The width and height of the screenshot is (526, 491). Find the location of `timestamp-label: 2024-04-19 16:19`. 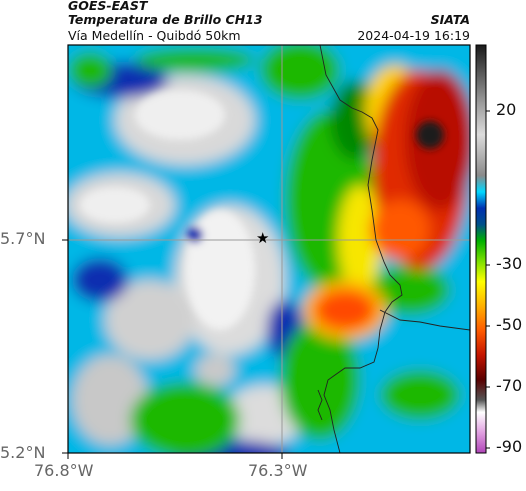

timestamp-label: 2024-04-19 16:19 is located at coordinates (413, 35).